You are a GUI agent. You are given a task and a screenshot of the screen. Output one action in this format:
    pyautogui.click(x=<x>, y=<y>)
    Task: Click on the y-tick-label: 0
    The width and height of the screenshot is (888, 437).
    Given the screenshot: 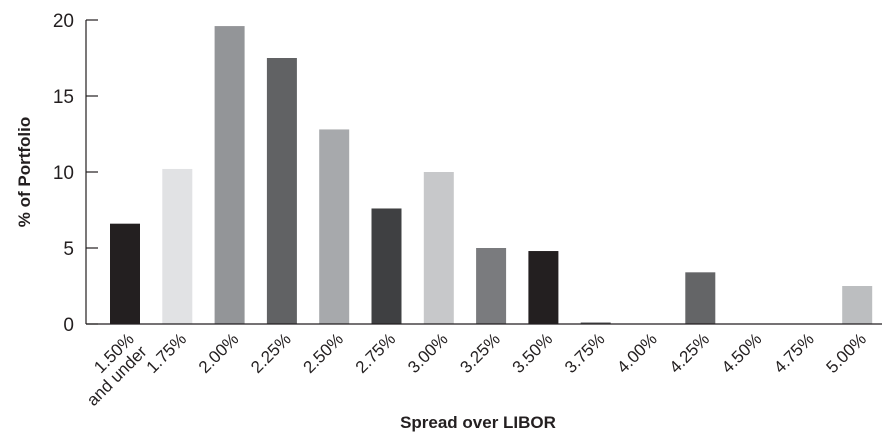 What is the action you would take?
    pyautogui.click(x=68, y=325)
    